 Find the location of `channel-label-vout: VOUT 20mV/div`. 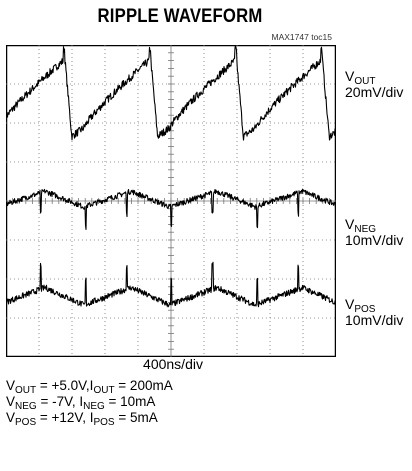

channel-label-vout: VOUT 20mV/div is located at coordinates (374, 84).